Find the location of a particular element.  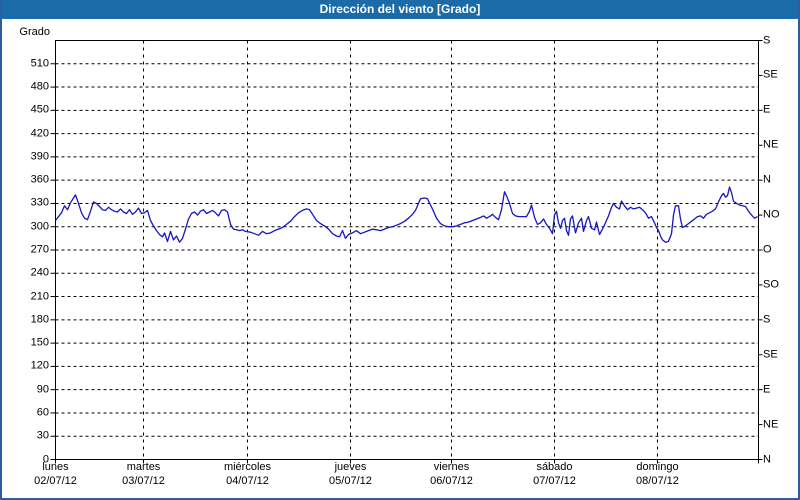

y-axis-tick-label: 330 is located at coordinates (39, 202).